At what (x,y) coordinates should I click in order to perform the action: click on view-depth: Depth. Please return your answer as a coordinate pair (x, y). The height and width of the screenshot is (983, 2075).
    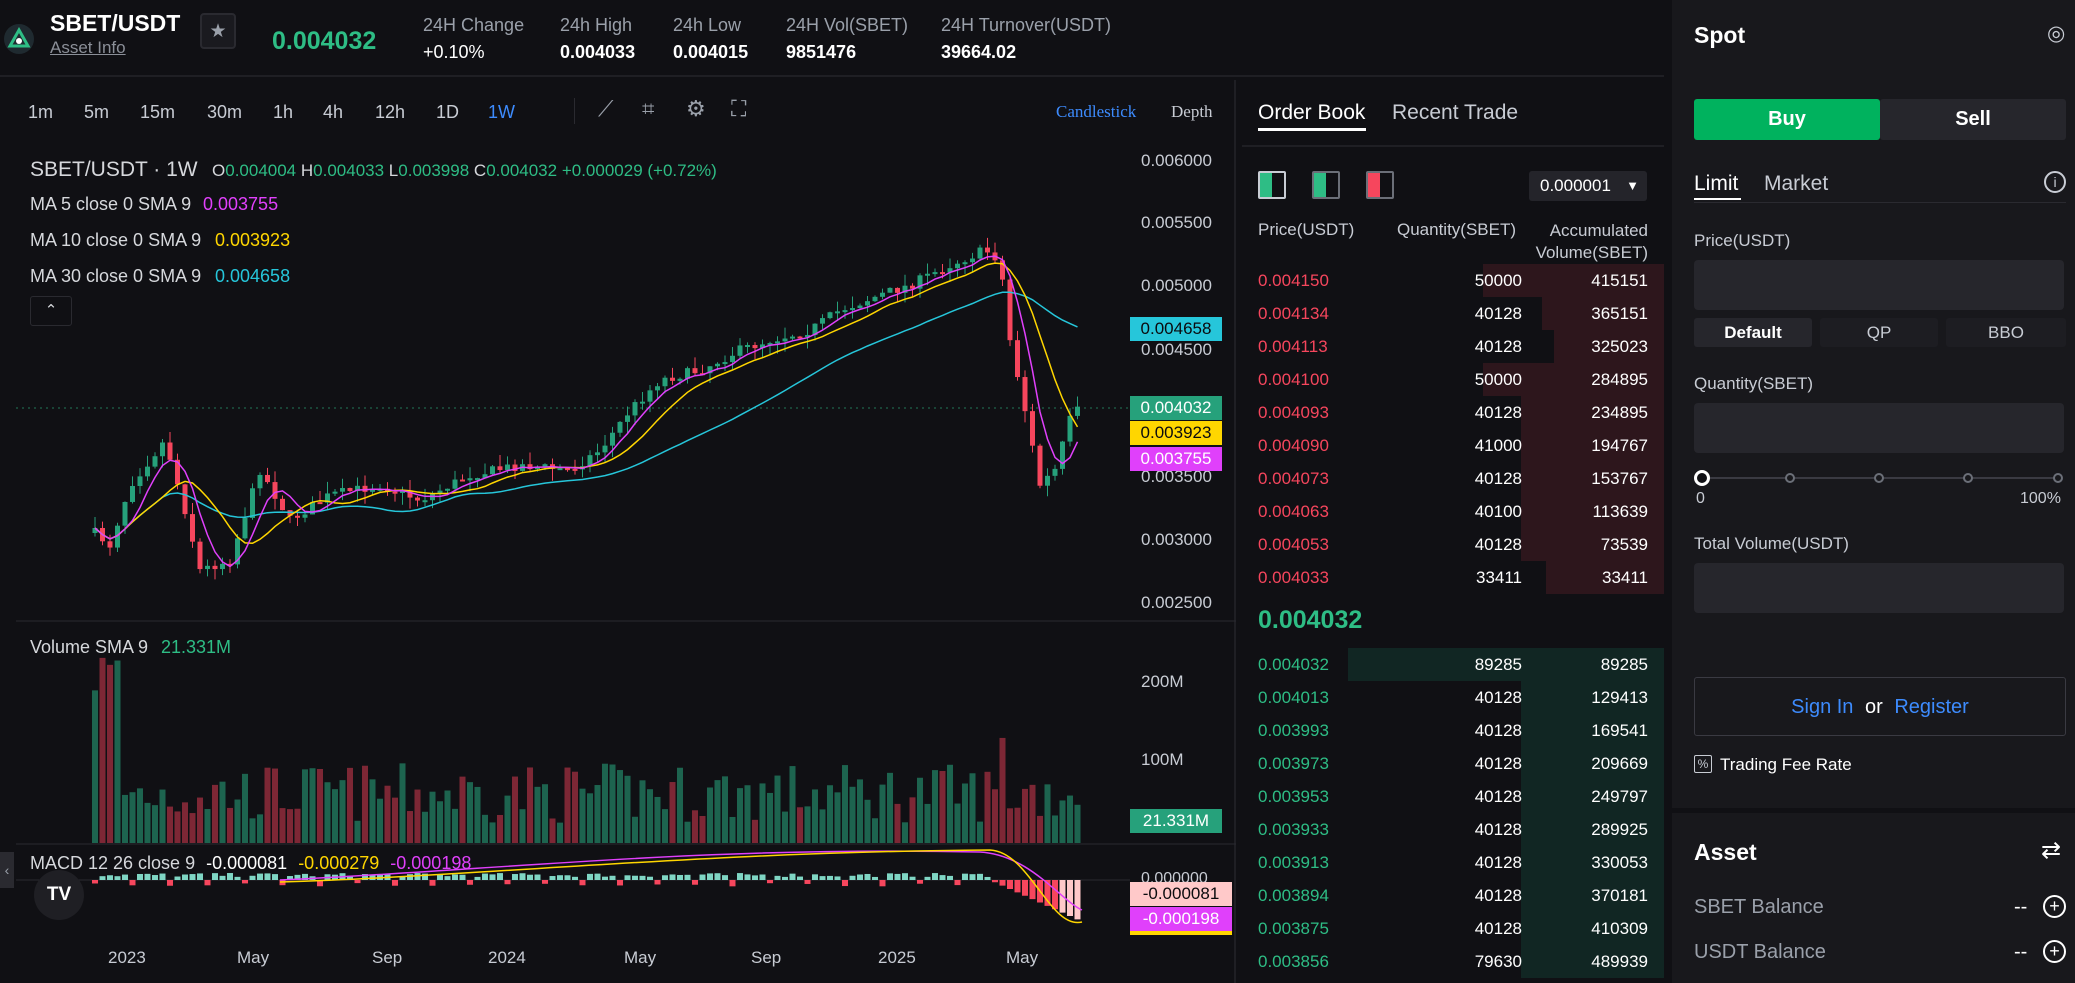
    Looking at the image, I should click on (1192, 111).